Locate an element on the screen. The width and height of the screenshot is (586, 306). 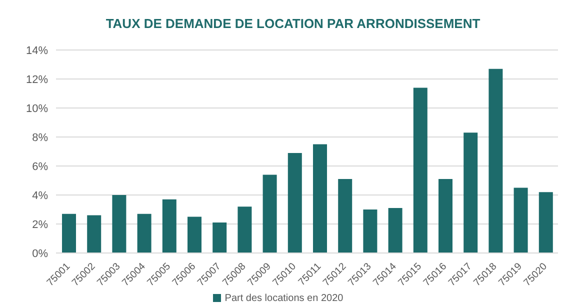
y-tick-label: 12% is located at coordinates (37, 80).